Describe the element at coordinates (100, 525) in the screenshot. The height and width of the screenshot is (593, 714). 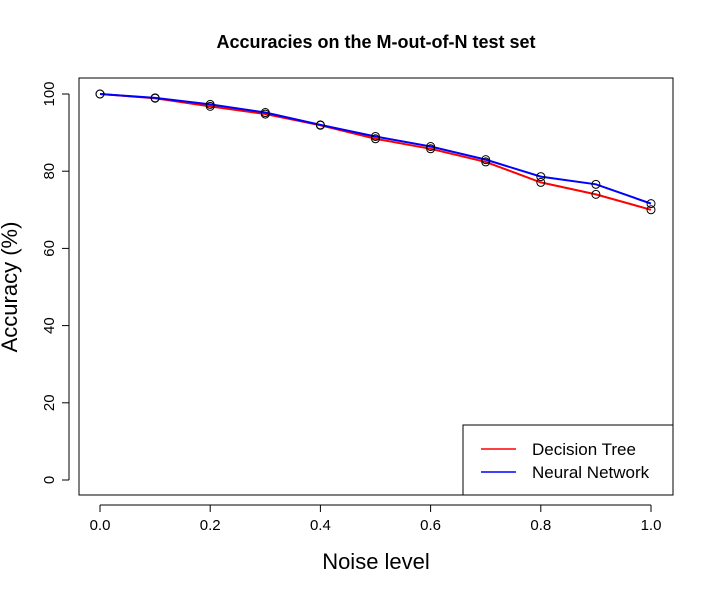
I see `x-tick-label: 0.0` at that location.